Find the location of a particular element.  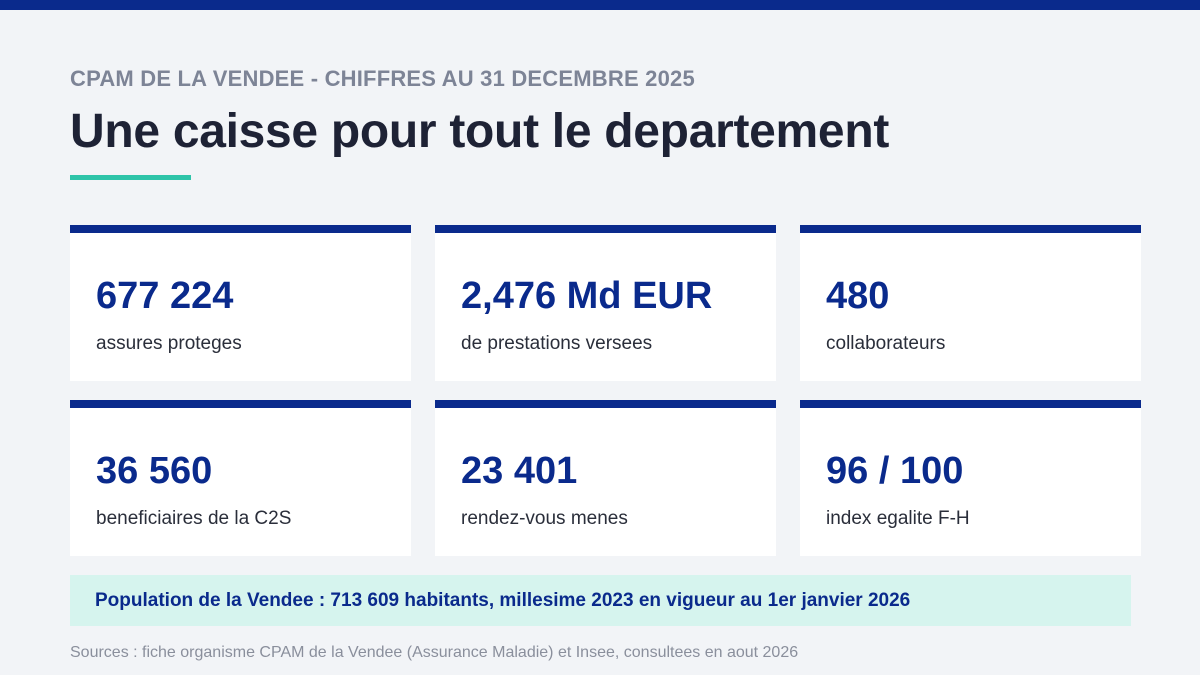

stat-card-collaborateurs: 480 collaborateurs is located at coordinates (970, 303).